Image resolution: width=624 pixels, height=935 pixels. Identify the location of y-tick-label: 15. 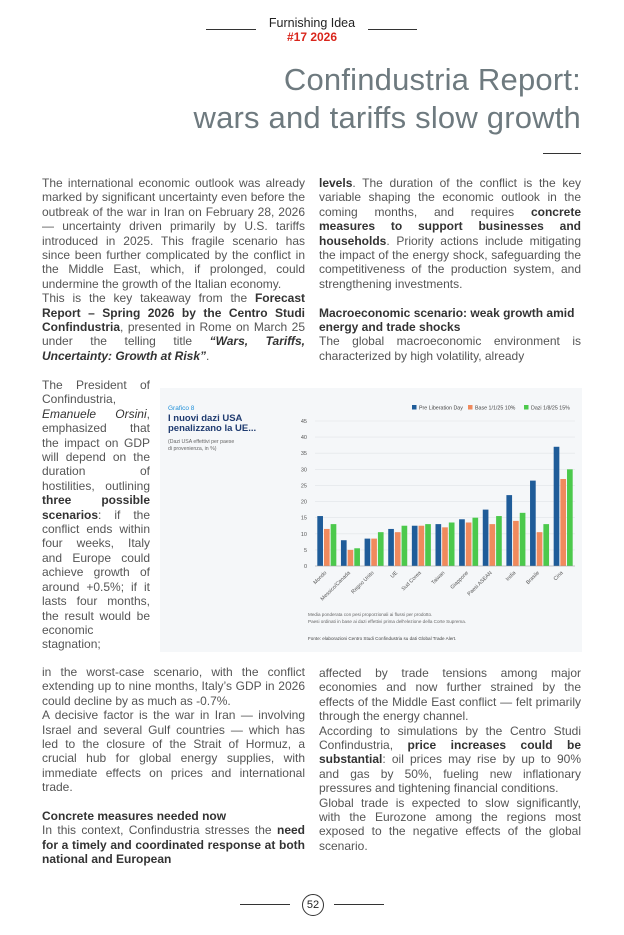
(304, 519).